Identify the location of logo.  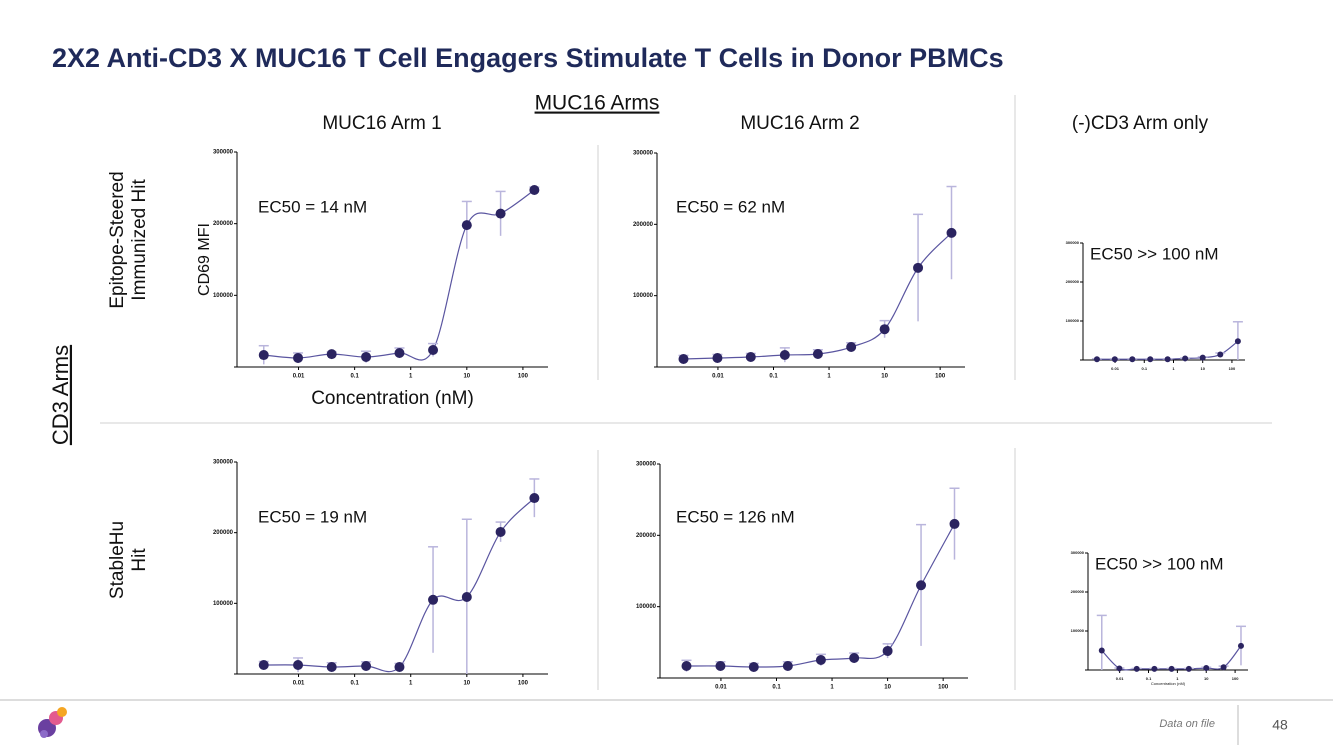
(52, 722).